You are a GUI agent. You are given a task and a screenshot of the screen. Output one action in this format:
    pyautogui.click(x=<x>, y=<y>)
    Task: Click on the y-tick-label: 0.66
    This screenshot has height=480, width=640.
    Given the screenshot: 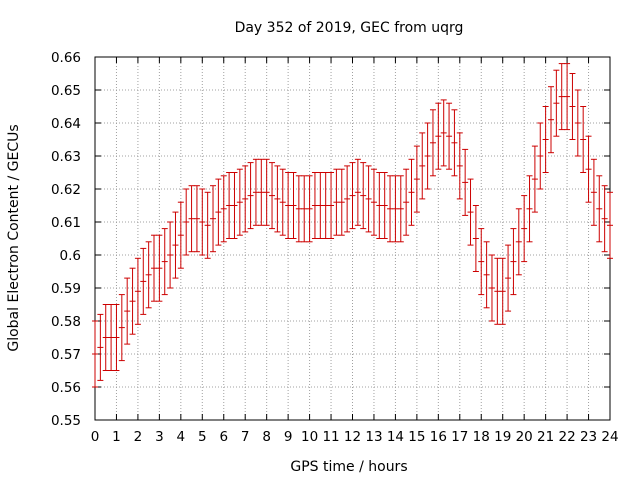 What is the action you would take?
    pyautogui.click(x=66, y=58)
    